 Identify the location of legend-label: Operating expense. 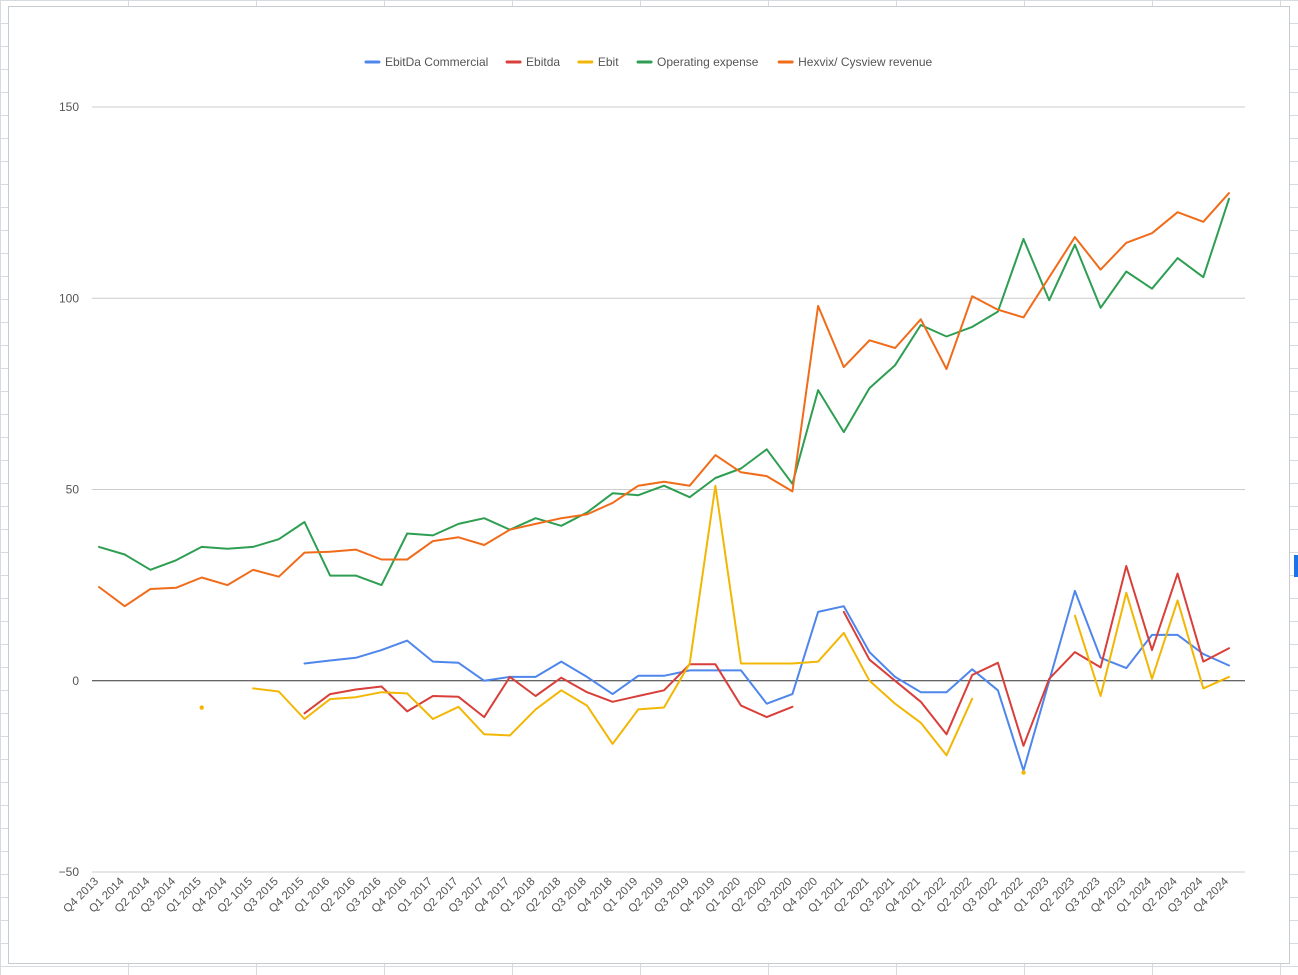
(708, 62).